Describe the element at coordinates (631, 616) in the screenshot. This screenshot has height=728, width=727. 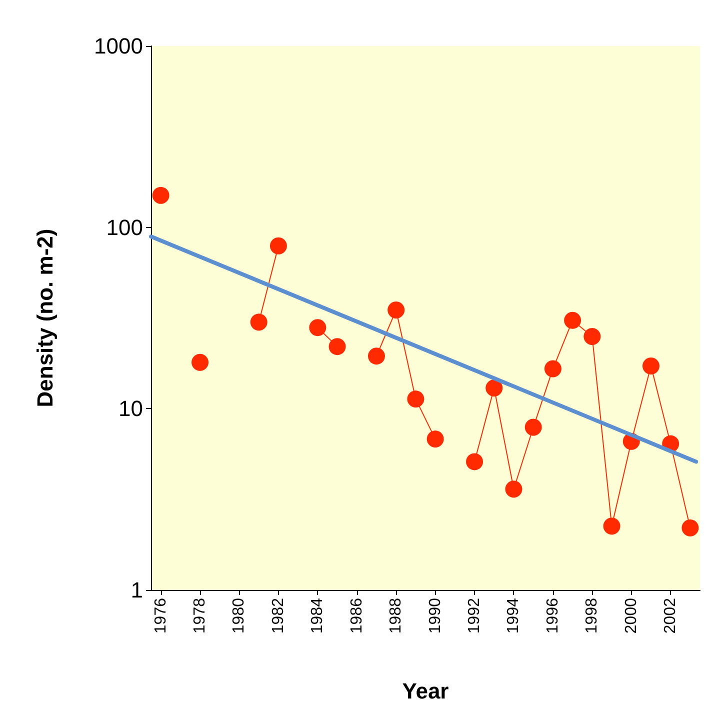
I see `x-tick-label: 2000` at that location.